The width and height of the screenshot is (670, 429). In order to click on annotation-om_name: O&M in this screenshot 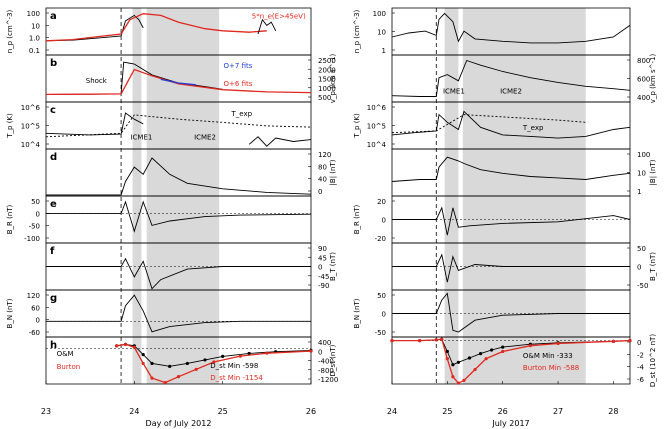, I will do `click(65, 354)`.